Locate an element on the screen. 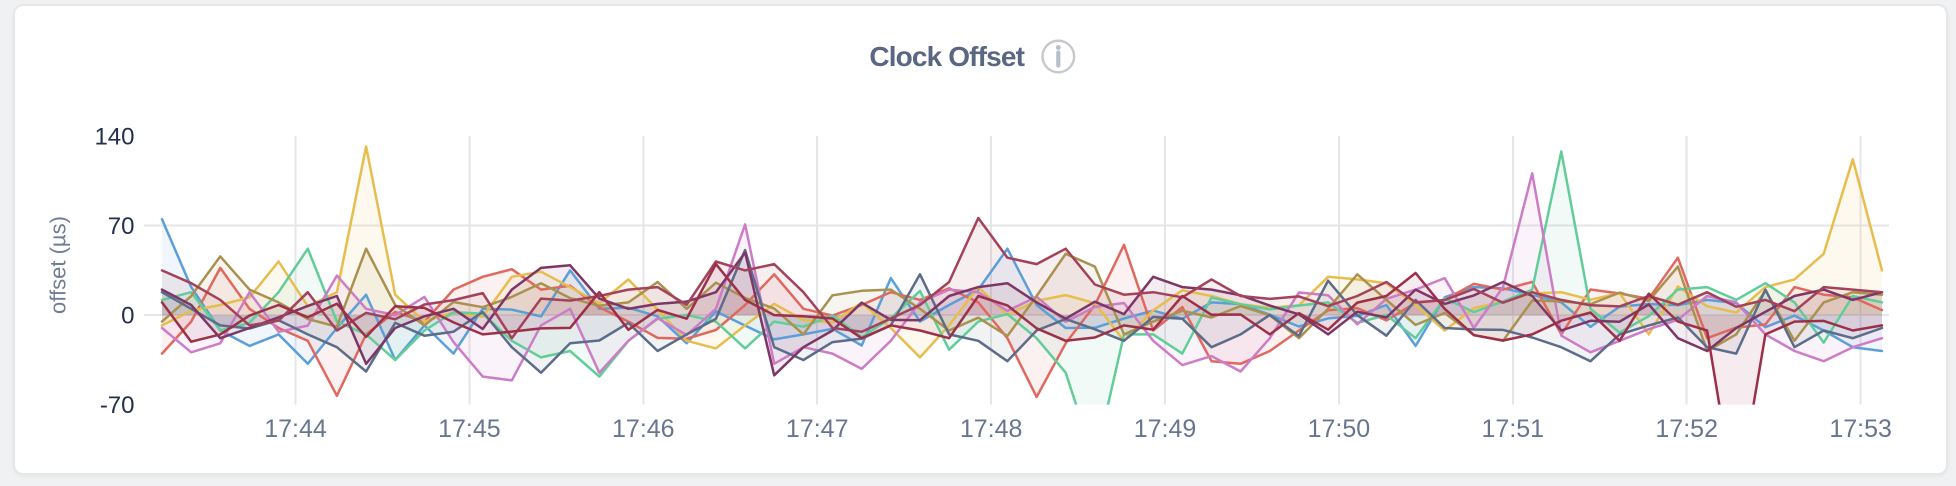 The width and height of the screenshot is (1956, 486). svg-text: -70 is located at coordinates (117, 405).